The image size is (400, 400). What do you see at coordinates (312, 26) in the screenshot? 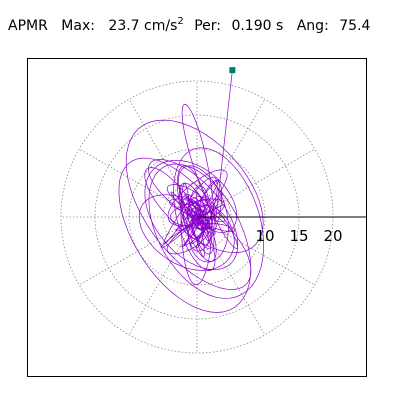
I see `ang-label: Ang:` at bounding box center [312, 26].